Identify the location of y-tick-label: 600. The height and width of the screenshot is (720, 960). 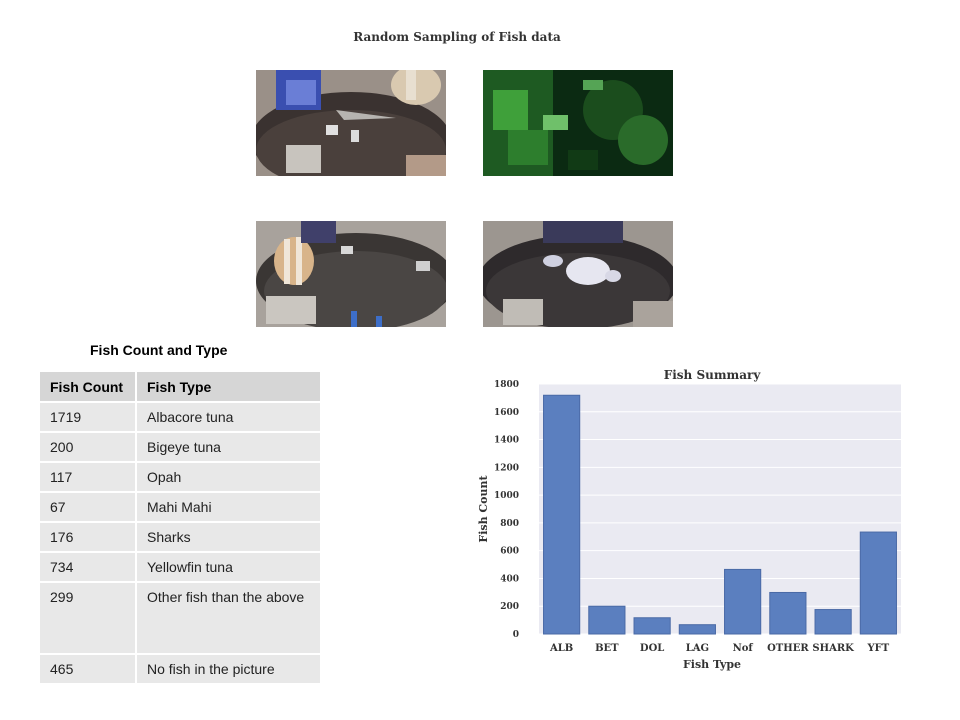
(509, 552).